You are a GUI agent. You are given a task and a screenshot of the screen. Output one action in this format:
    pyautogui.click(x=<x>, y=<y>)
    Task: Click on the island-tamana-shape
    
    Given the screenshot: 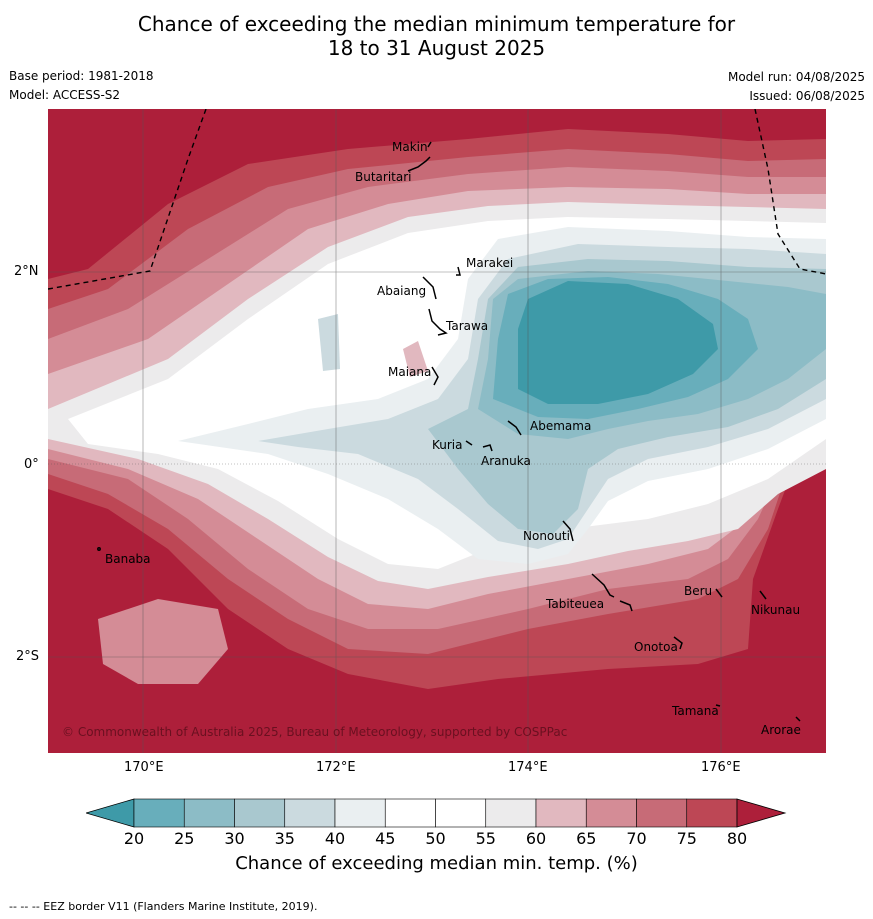 What is the action you would take?
    pyautogui.click(x=718, y=705)
    